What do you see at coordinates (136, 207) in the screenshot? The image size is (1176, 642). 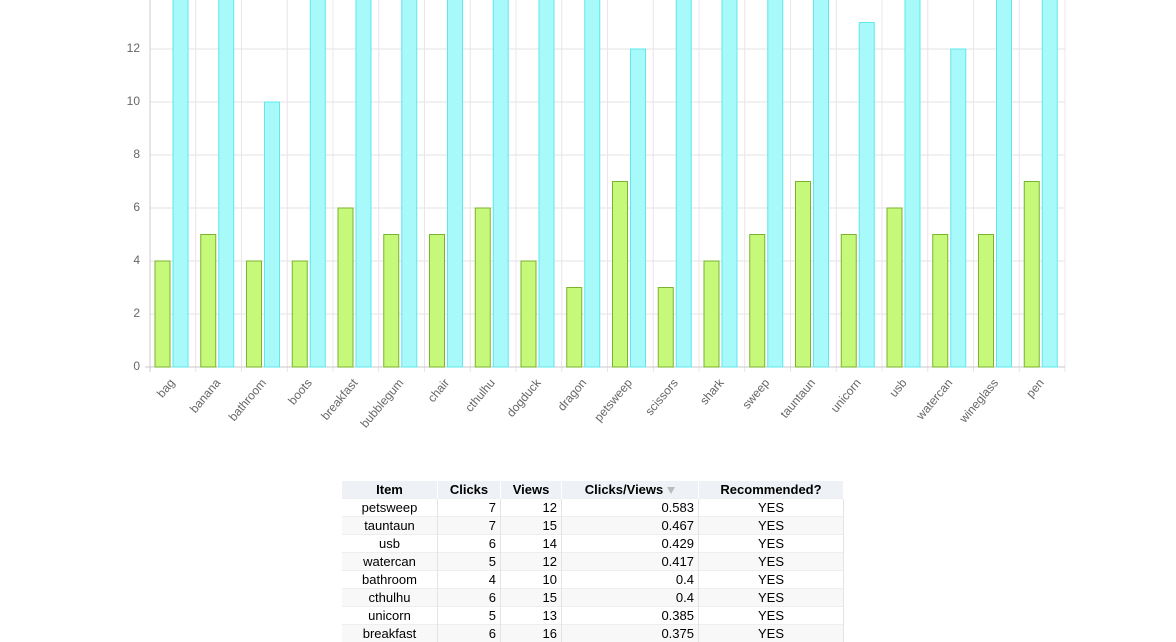 I see `y-tick-label: 6` at bounding box center [136, 207].